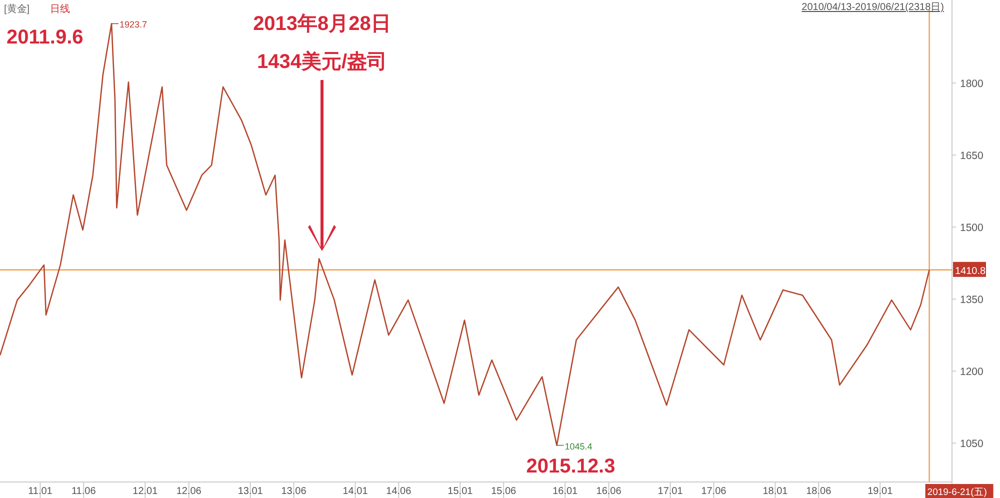  I want to click on ref-line-label: 2019-6-21(五), so click(957, 492).